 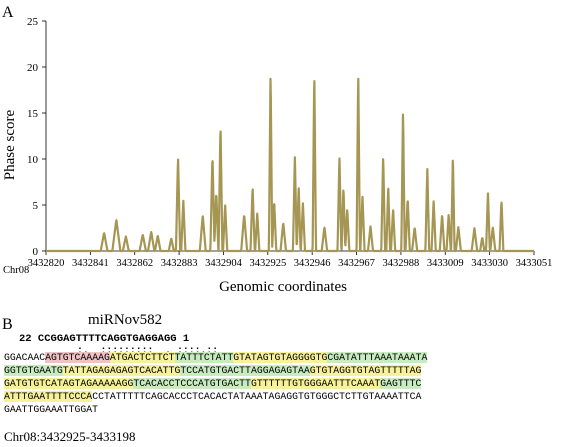 What do you see at coordinates (283, 287) in the screenshot?
I see `x-axis-label: Genomic coordinates` at bounding box center [283, 287].